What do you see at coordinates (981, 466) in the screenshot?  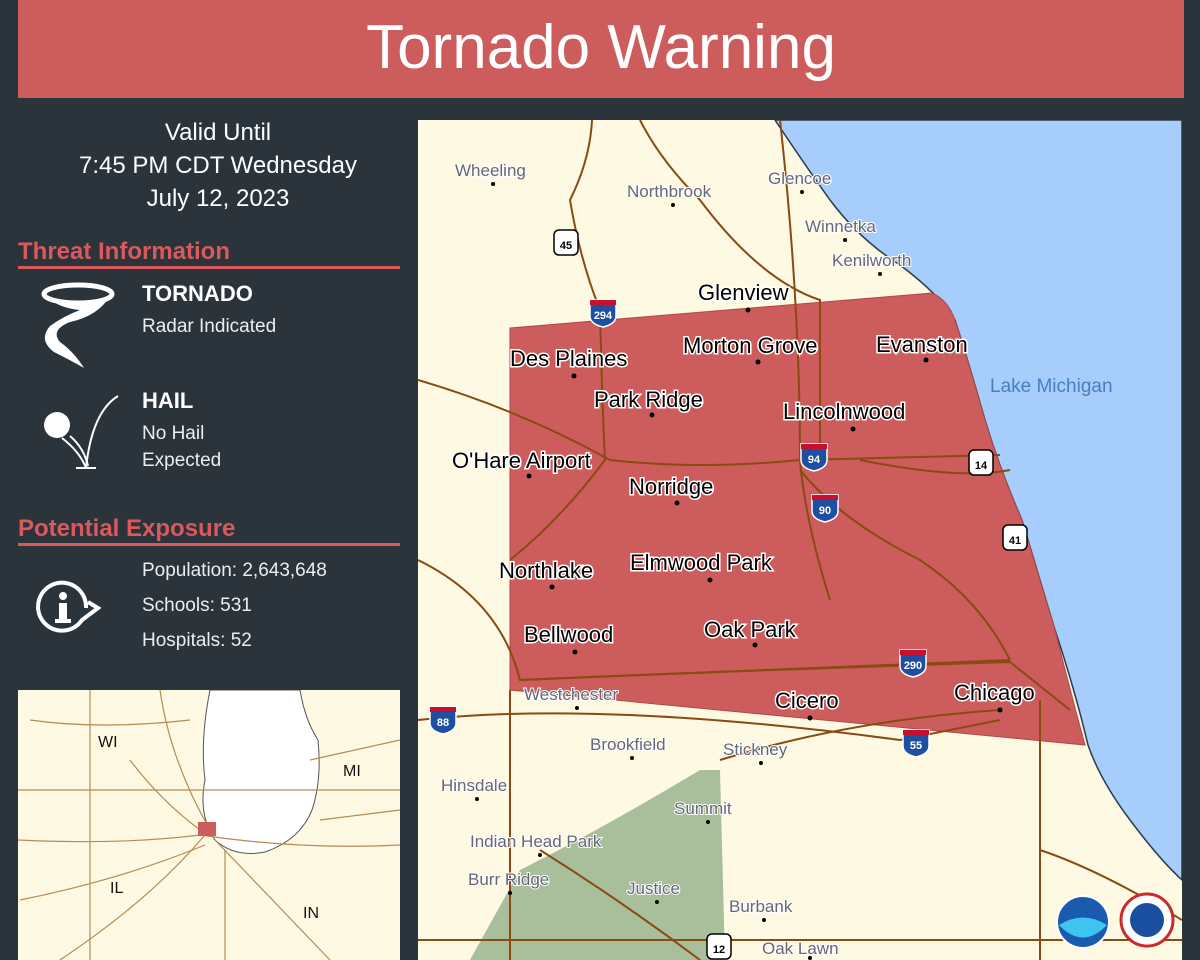 I see `shield-number: 14` at bounding box center [981, 466].